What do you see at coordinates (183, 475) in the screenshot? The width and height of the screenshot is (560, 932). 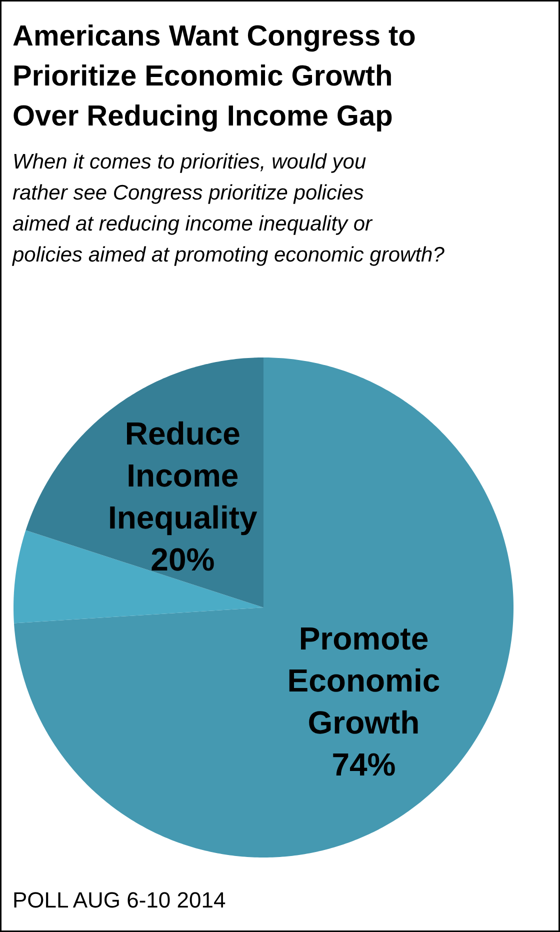 I see `slice-label: Reduce Income Inequality` at bounding box center [183, 475].